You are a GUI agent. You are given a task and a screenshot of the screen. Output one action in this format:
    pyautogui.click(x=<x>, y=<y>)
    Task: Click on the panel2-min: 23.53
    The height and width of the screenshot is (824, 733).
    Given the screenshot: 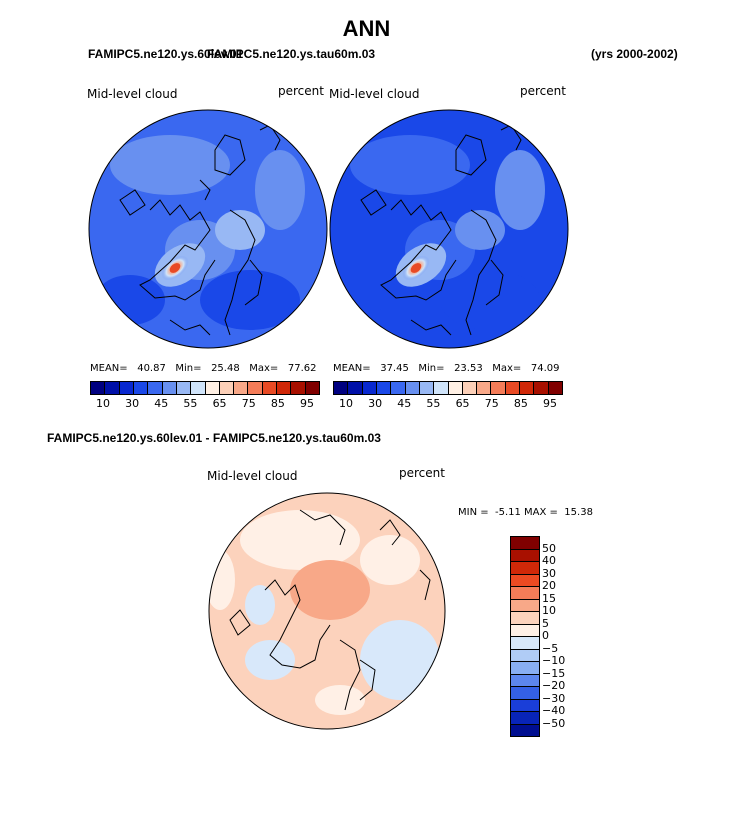 What is the action you would take?
    pyautogui.click(x=468, y=368)
    